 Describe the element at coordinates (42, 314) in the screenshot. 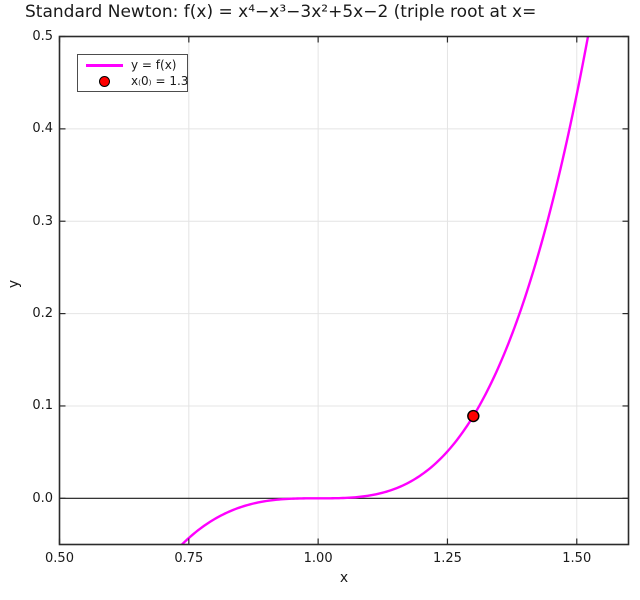

I see `y-tick-label: 0.2` at that location.